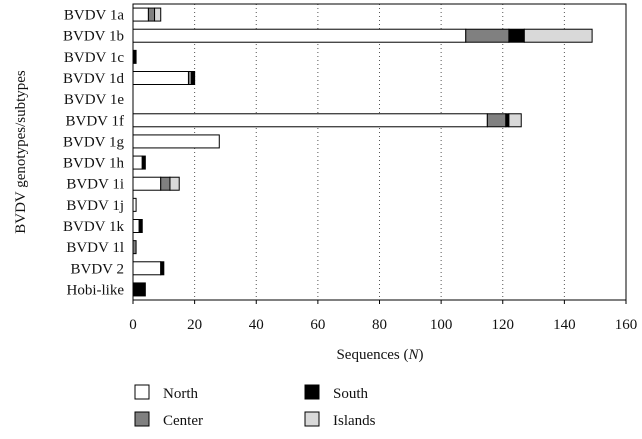 The height and width of the screenshot is (439, 642). What do you see at coordinates (96, 290) in the screenshot?
I see `category-label: Hobi-like` at bounding box center [96, 290].